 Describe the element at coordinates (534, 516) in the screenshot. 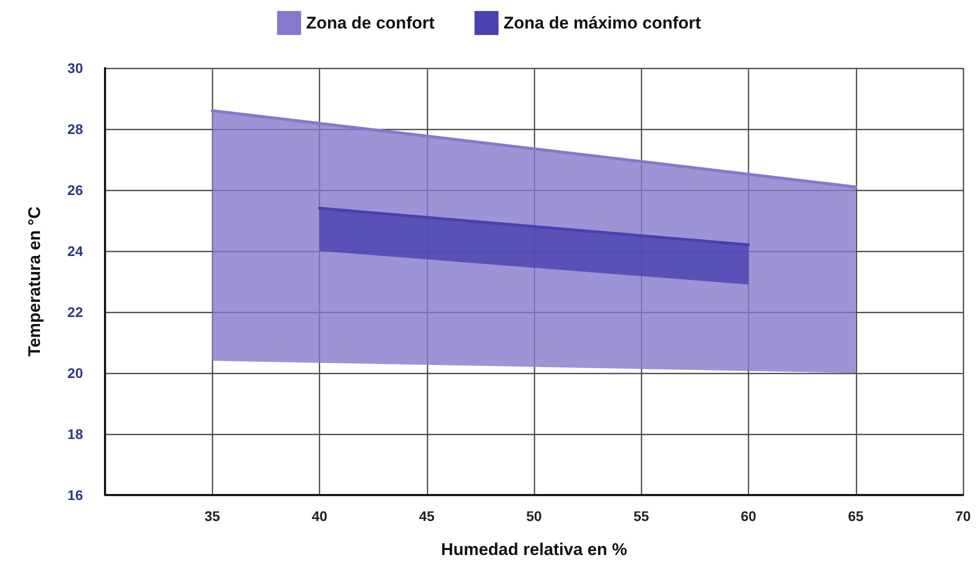

I see `x-tick-label: 50` at that location.